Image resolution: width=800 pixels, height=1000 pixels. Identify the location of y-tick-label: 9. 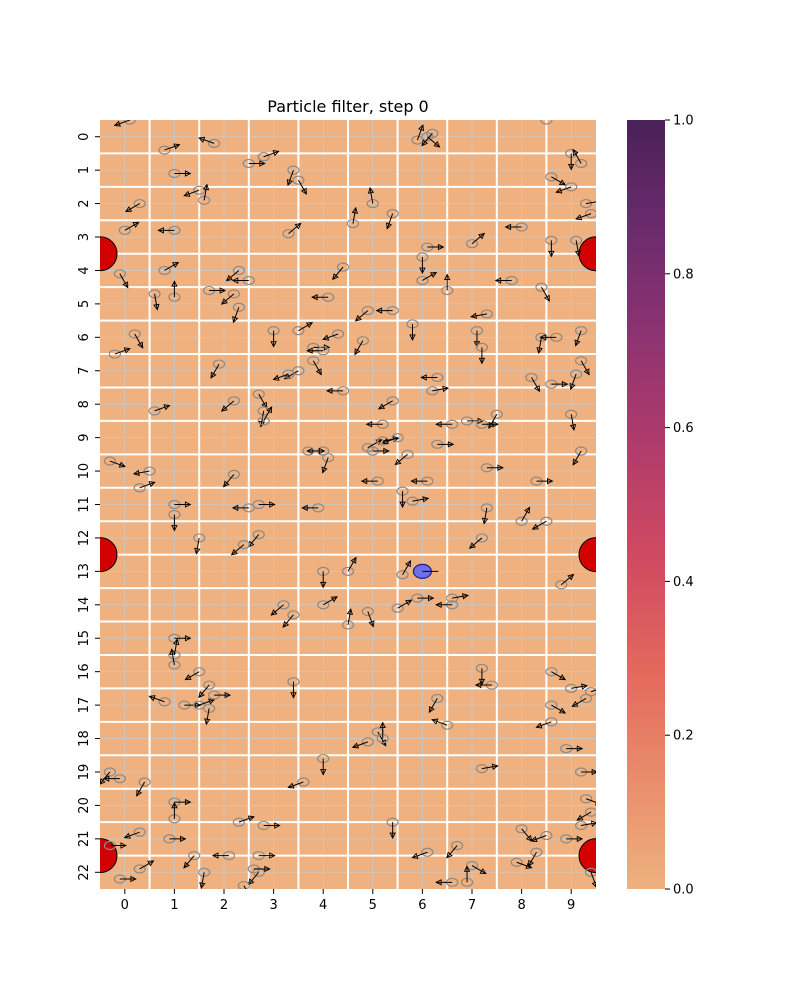
(84, 437).